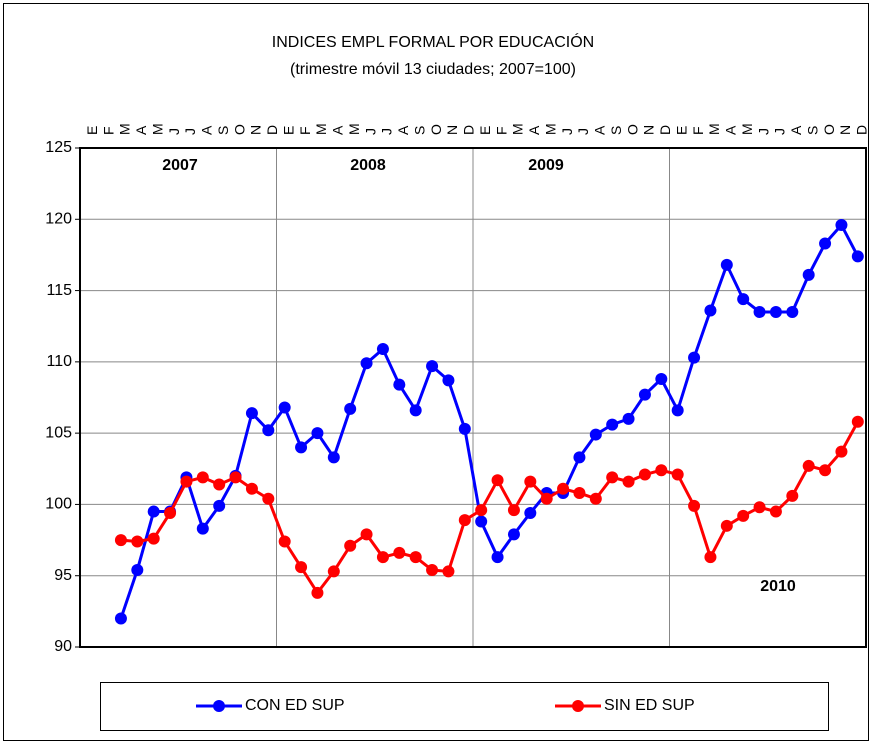 Image resolution: width=872 pixels, height=749 pixels. What do you see at coordinates (778, 586) in the screenshot?
I see `year-label: 2010` at bounding box center [778, 586].